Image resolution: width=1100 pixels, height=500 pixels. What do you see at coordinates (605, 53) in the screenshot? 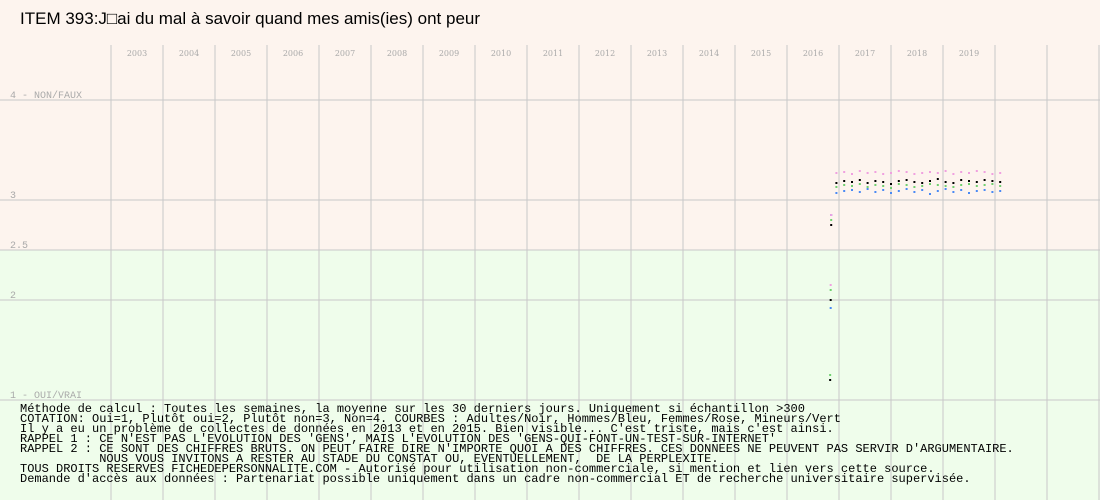
I see `x-tick-label: 2012` at bounding box center [605, 53].